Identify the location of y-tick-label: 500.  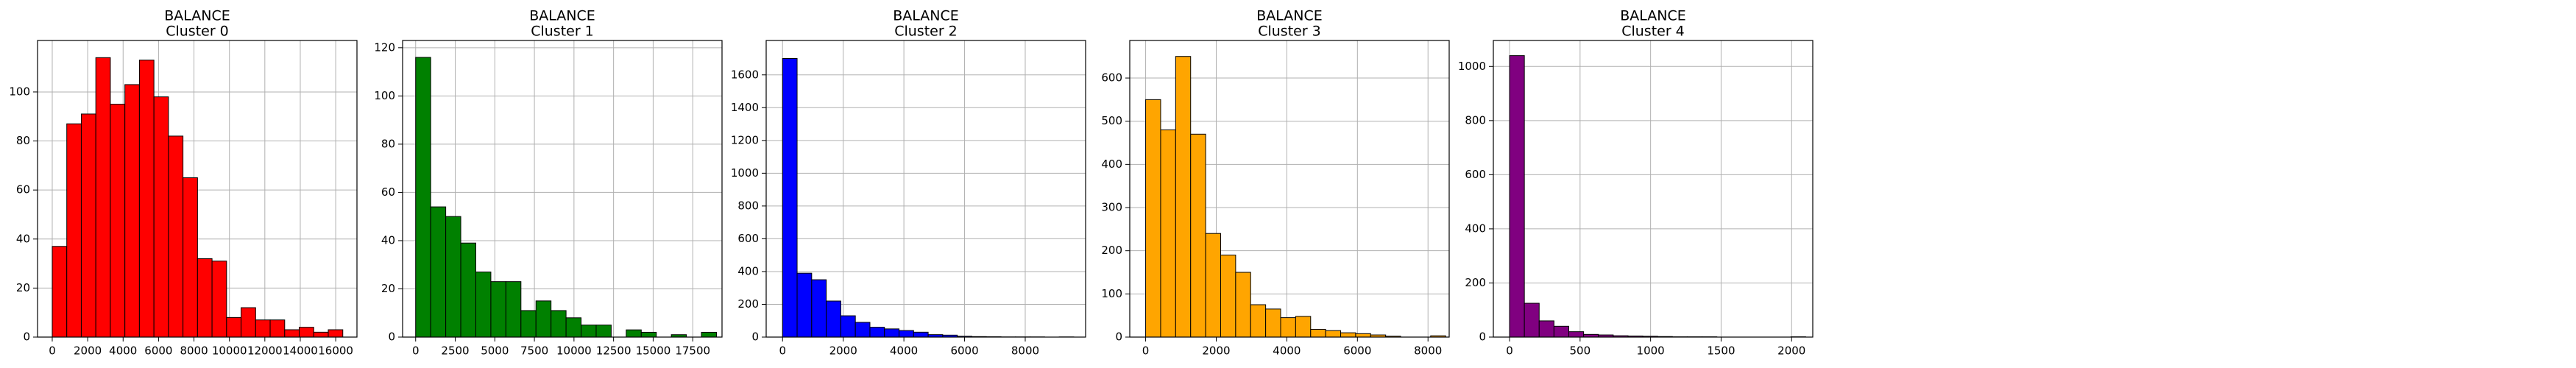
(1111, 120).